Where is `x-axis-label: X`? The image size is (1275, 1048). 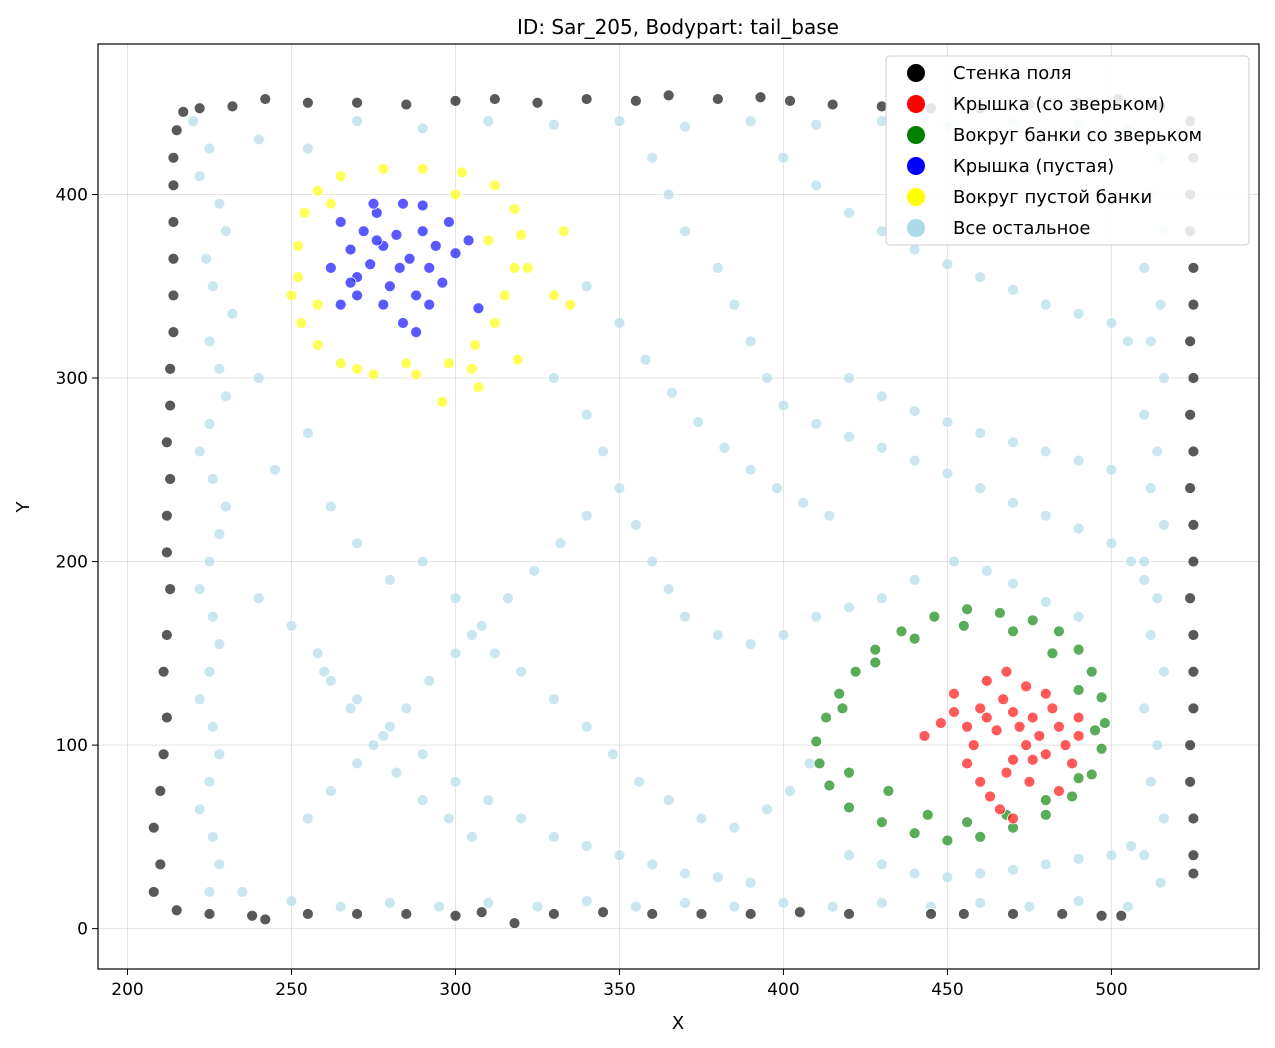
x-axis-label: X is located at coordinates (678, 1023).